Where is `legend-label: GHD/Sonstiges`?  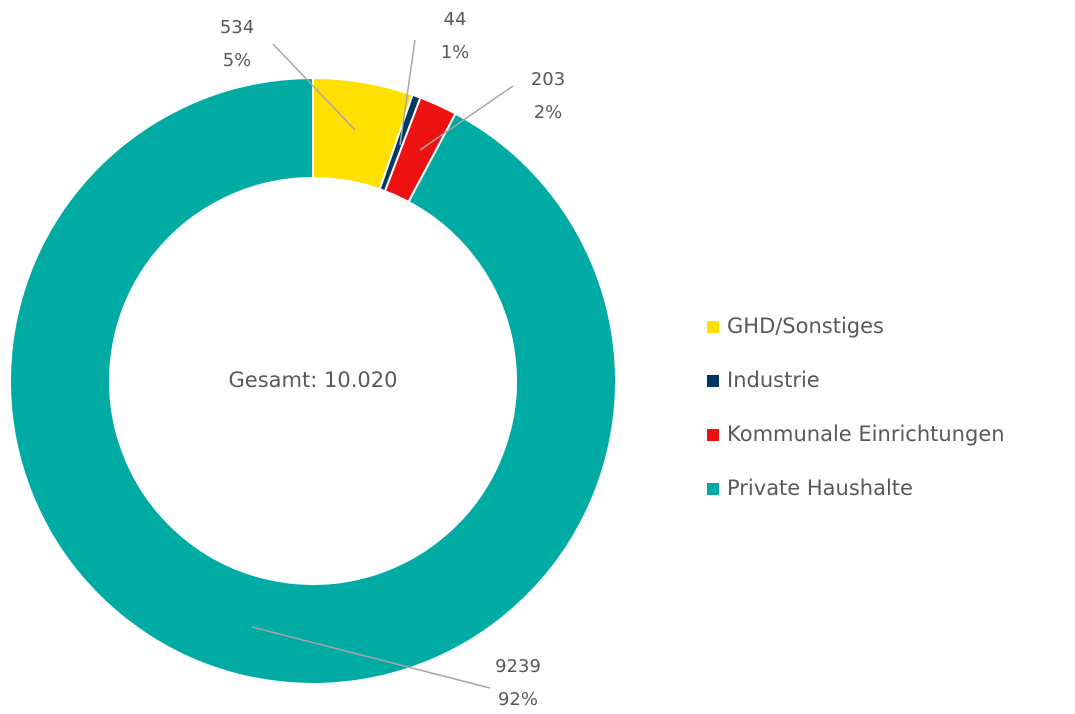 legend-label: GHD/Sonstiges is located at coordinates (805, 326).